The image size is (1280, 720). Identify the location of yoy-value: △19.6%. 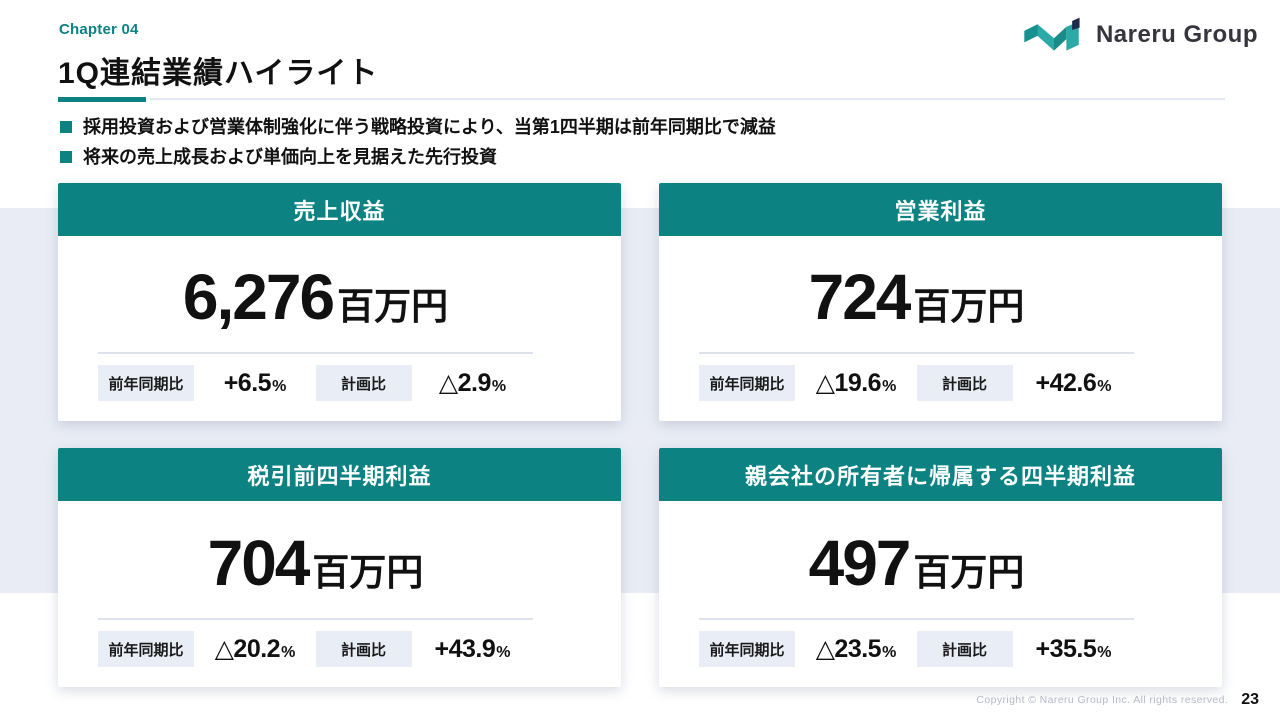
(856, 383).